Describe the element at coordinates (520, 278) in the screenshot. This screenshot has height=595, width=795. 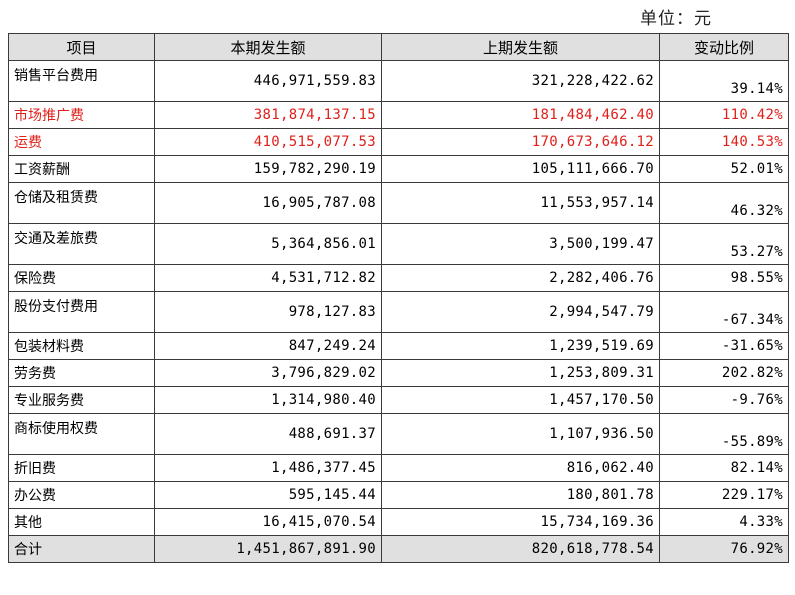
I see `row-previous: 2,282,406.76` at that location.